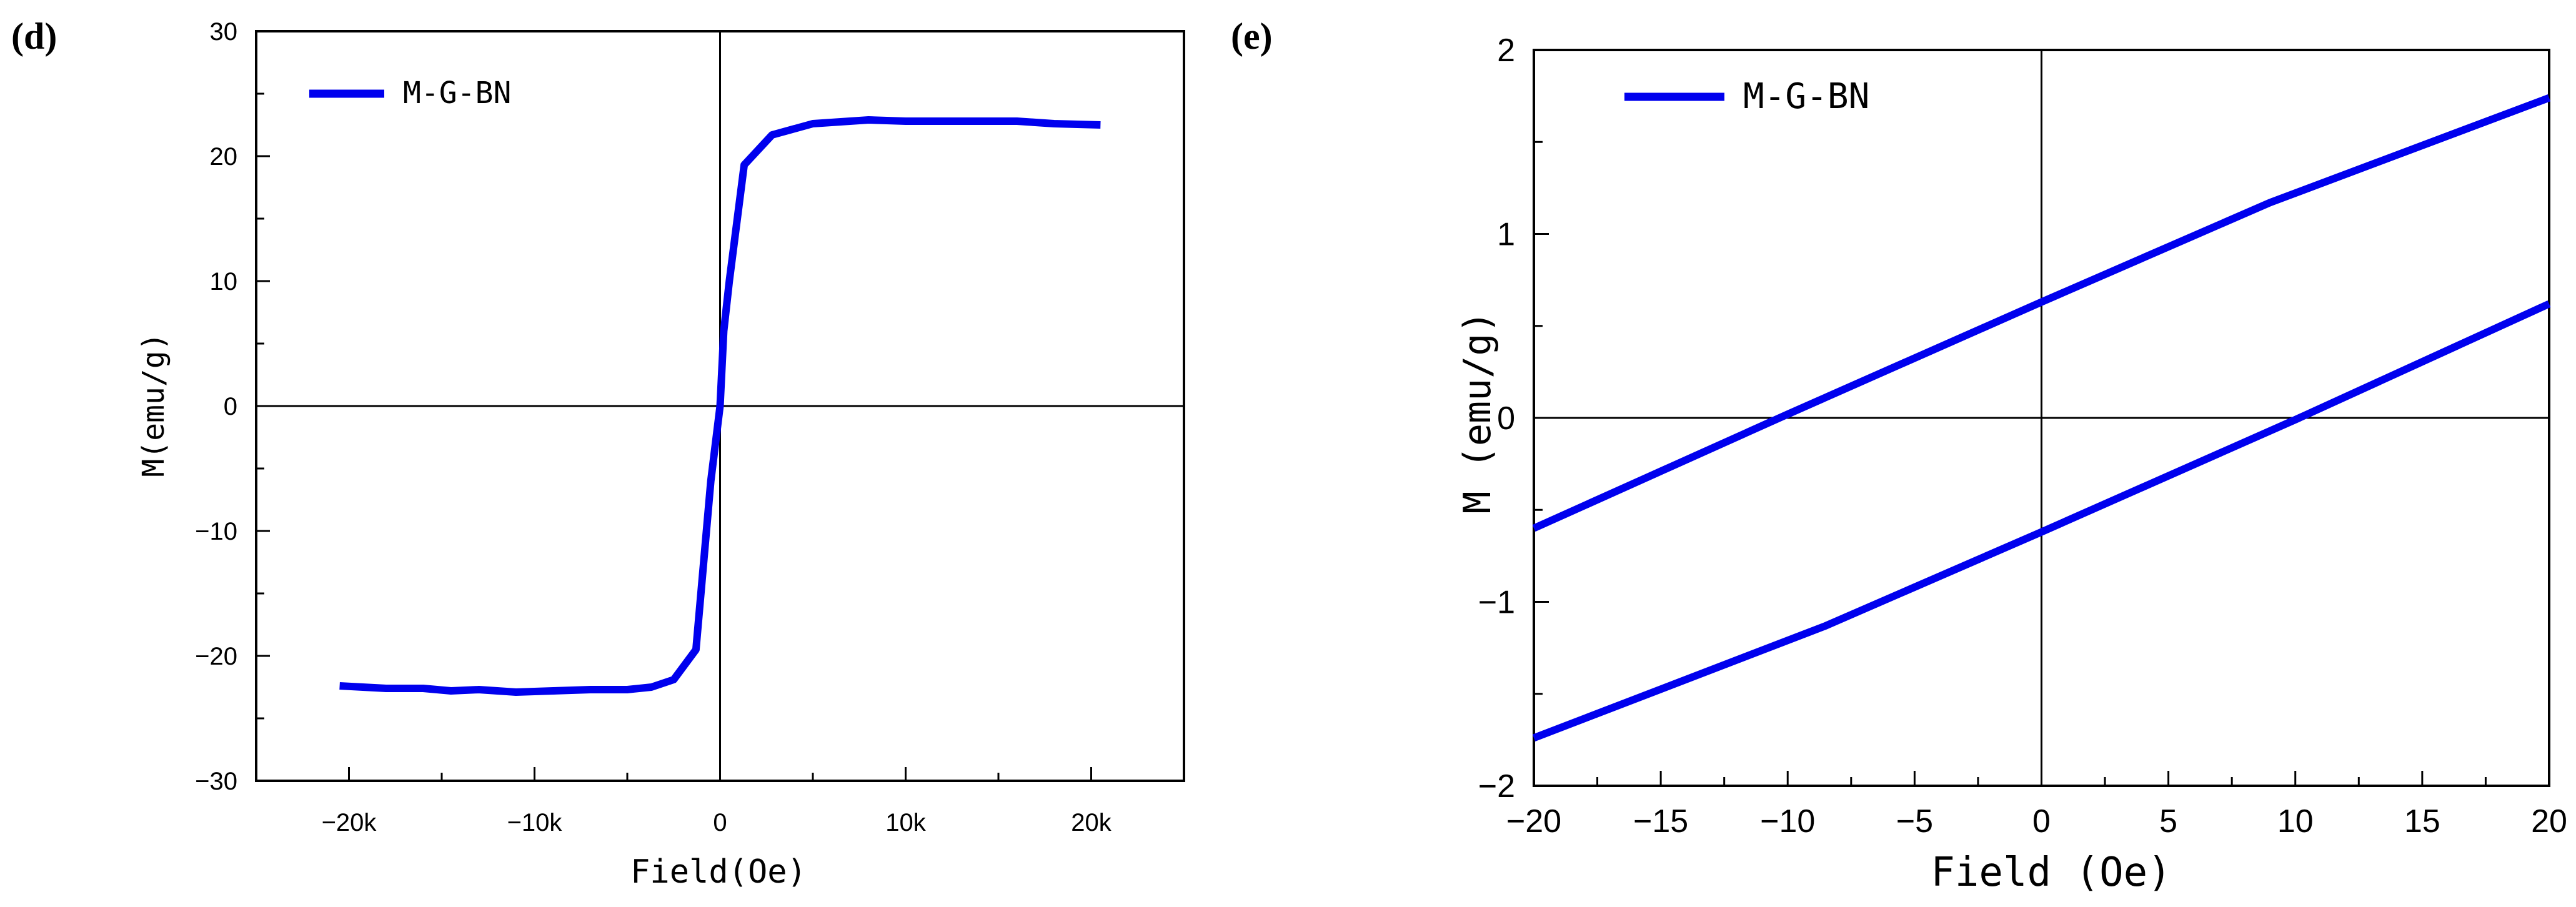 The height and width of the screenshot is (907, 2576). What do you see at coordinates (1660, 821) in the screenshot?
I see `panel-e-x-tick-label: −15` at bounding box center [1660, 821].